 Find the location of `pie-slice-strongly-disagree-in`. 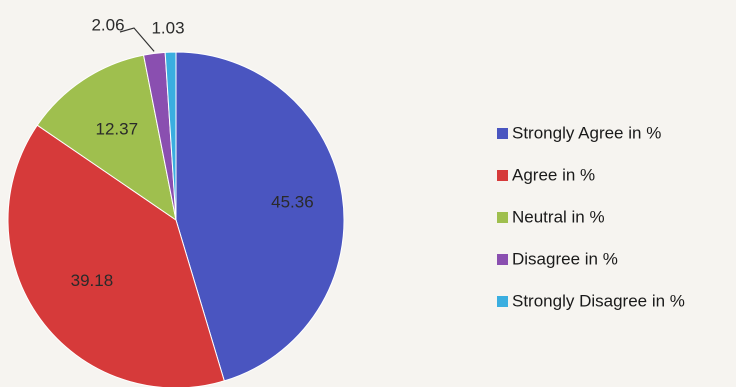

pie-slice-strongly-disagree-in is located at coordinates (170, 136).